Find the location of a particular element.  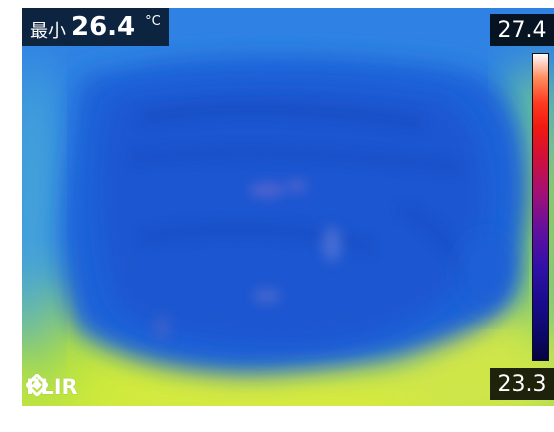

flir-logo: FLIR is located at coordinates (52, 387).